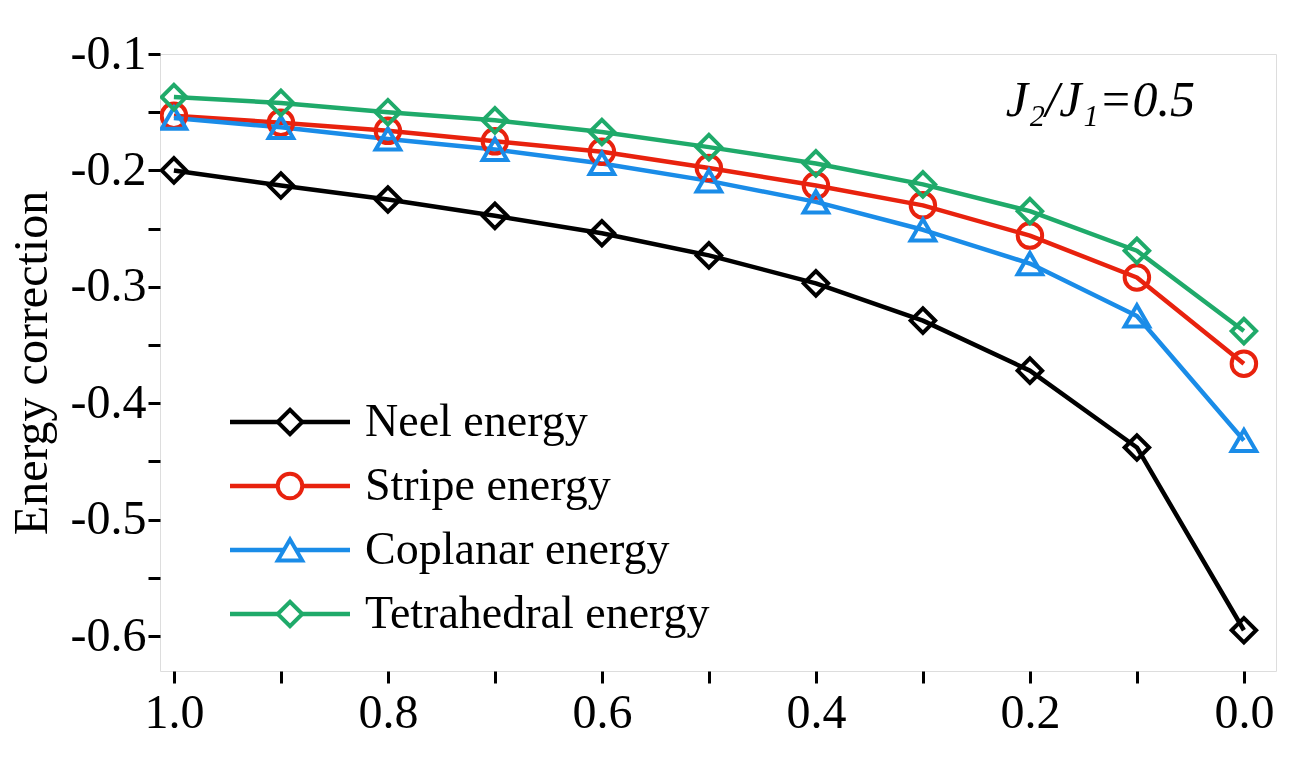 Image resolution: width=1315 pixels, height=775 pixels. Describe the element at coordinates (537, 612) in the screenshot. I see `legend-label: Tetrahedral energy` at that location.